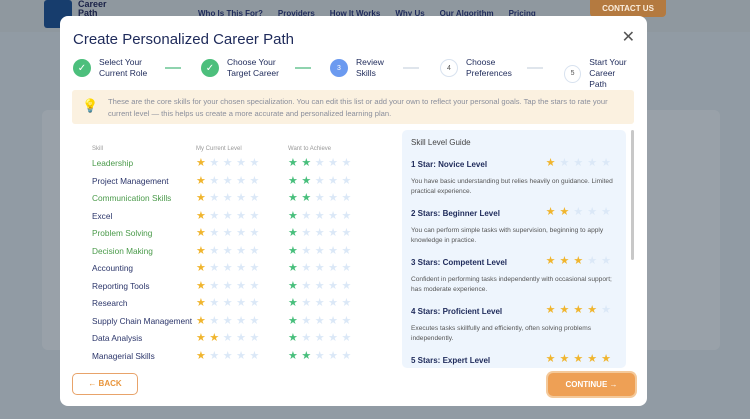 Image resolution: width=750 pixels, height=419 pixels. Describe the element at coordinates (591, 384) in the screenshot. I see `continue-button: CONTINUE →` at that location.